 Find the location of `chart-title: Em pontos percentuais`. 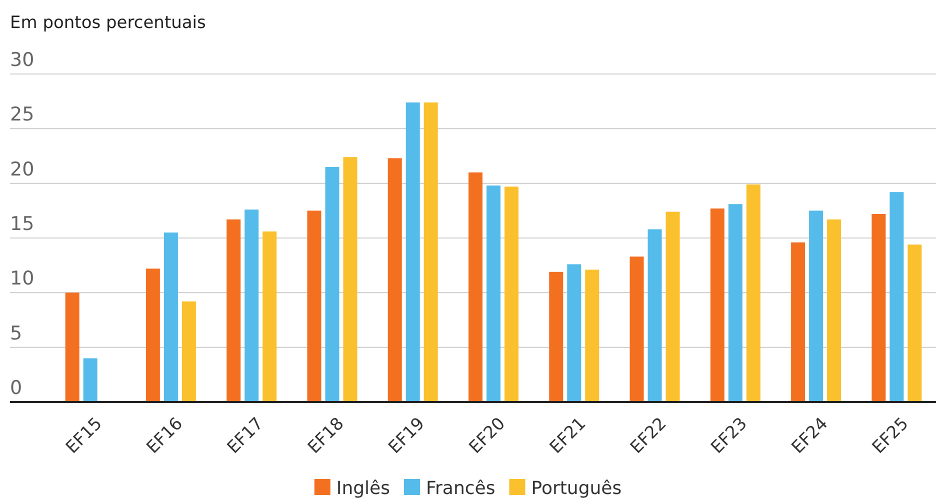

chart-title: Em pontos percentuais is located at coordinates (108, 23).